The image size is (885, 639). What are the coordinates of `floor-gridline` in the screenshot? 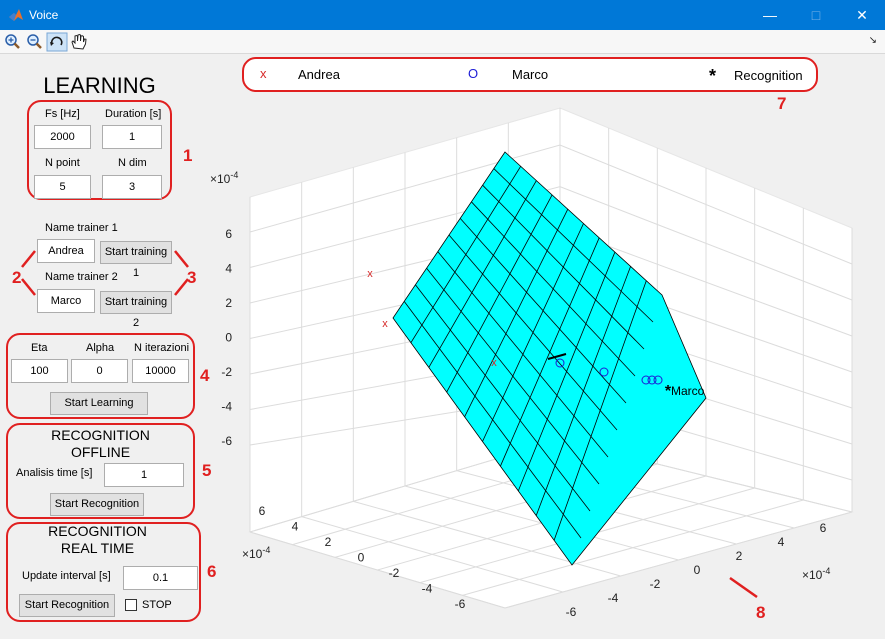 It's located at (633, 547).